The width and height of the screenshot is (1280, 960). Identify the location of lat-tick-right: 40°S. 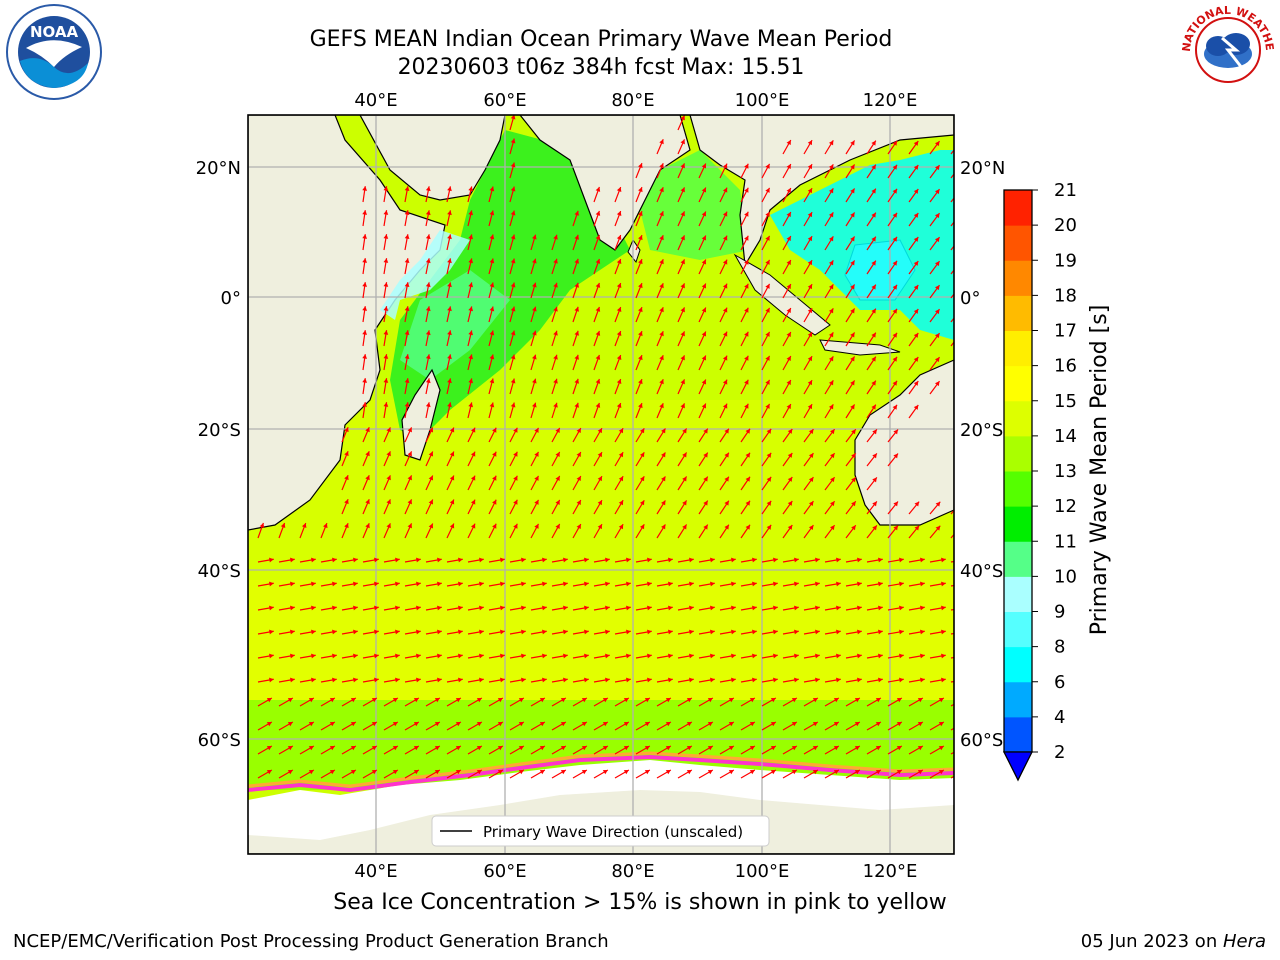
(981, 571).